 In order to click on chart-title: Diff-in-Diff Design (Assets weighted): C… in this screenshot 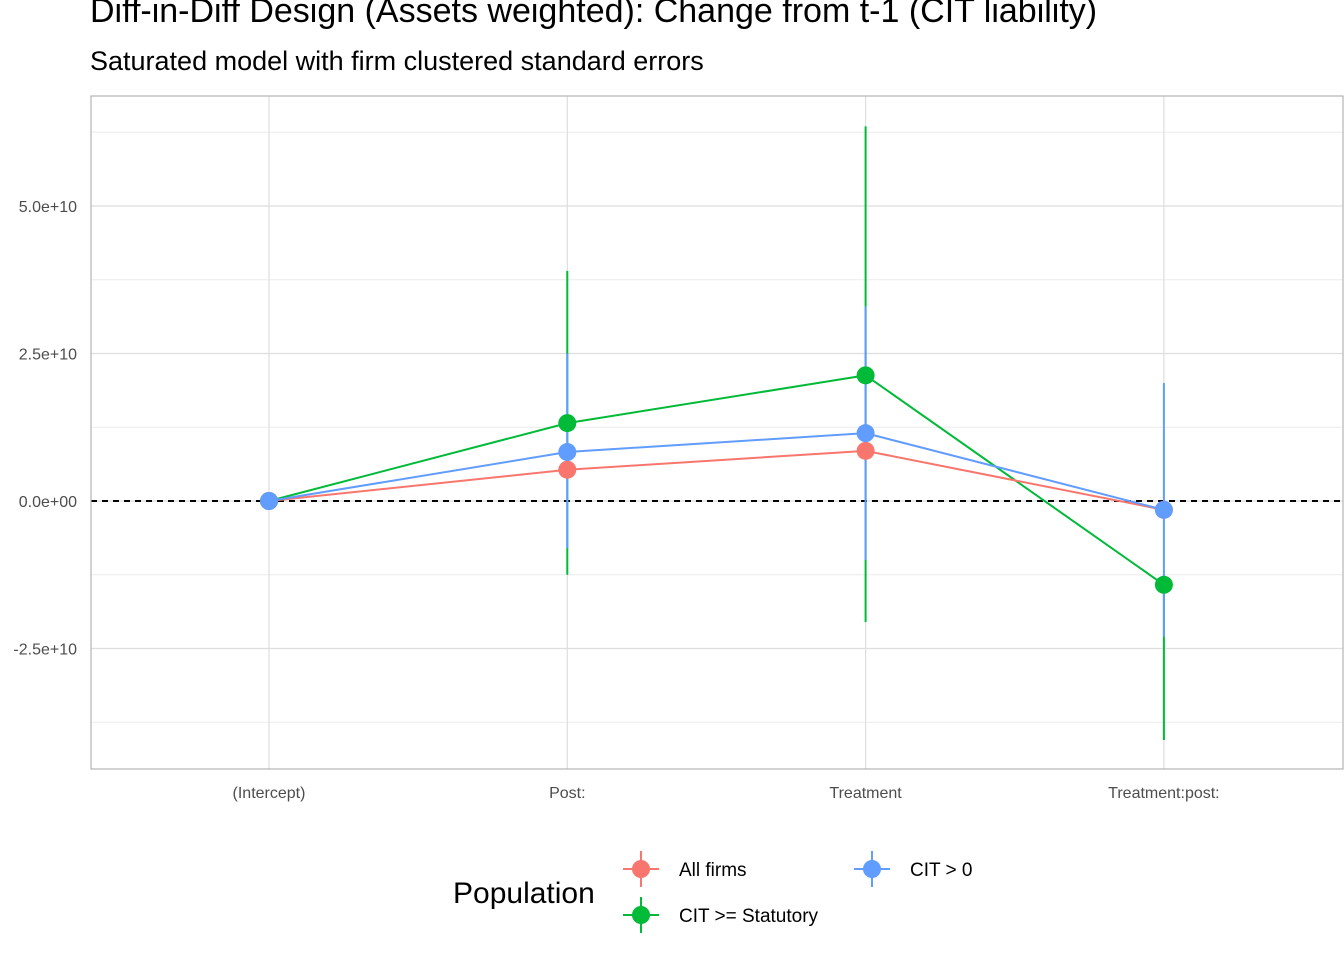, I will do `click(594, 15)`.